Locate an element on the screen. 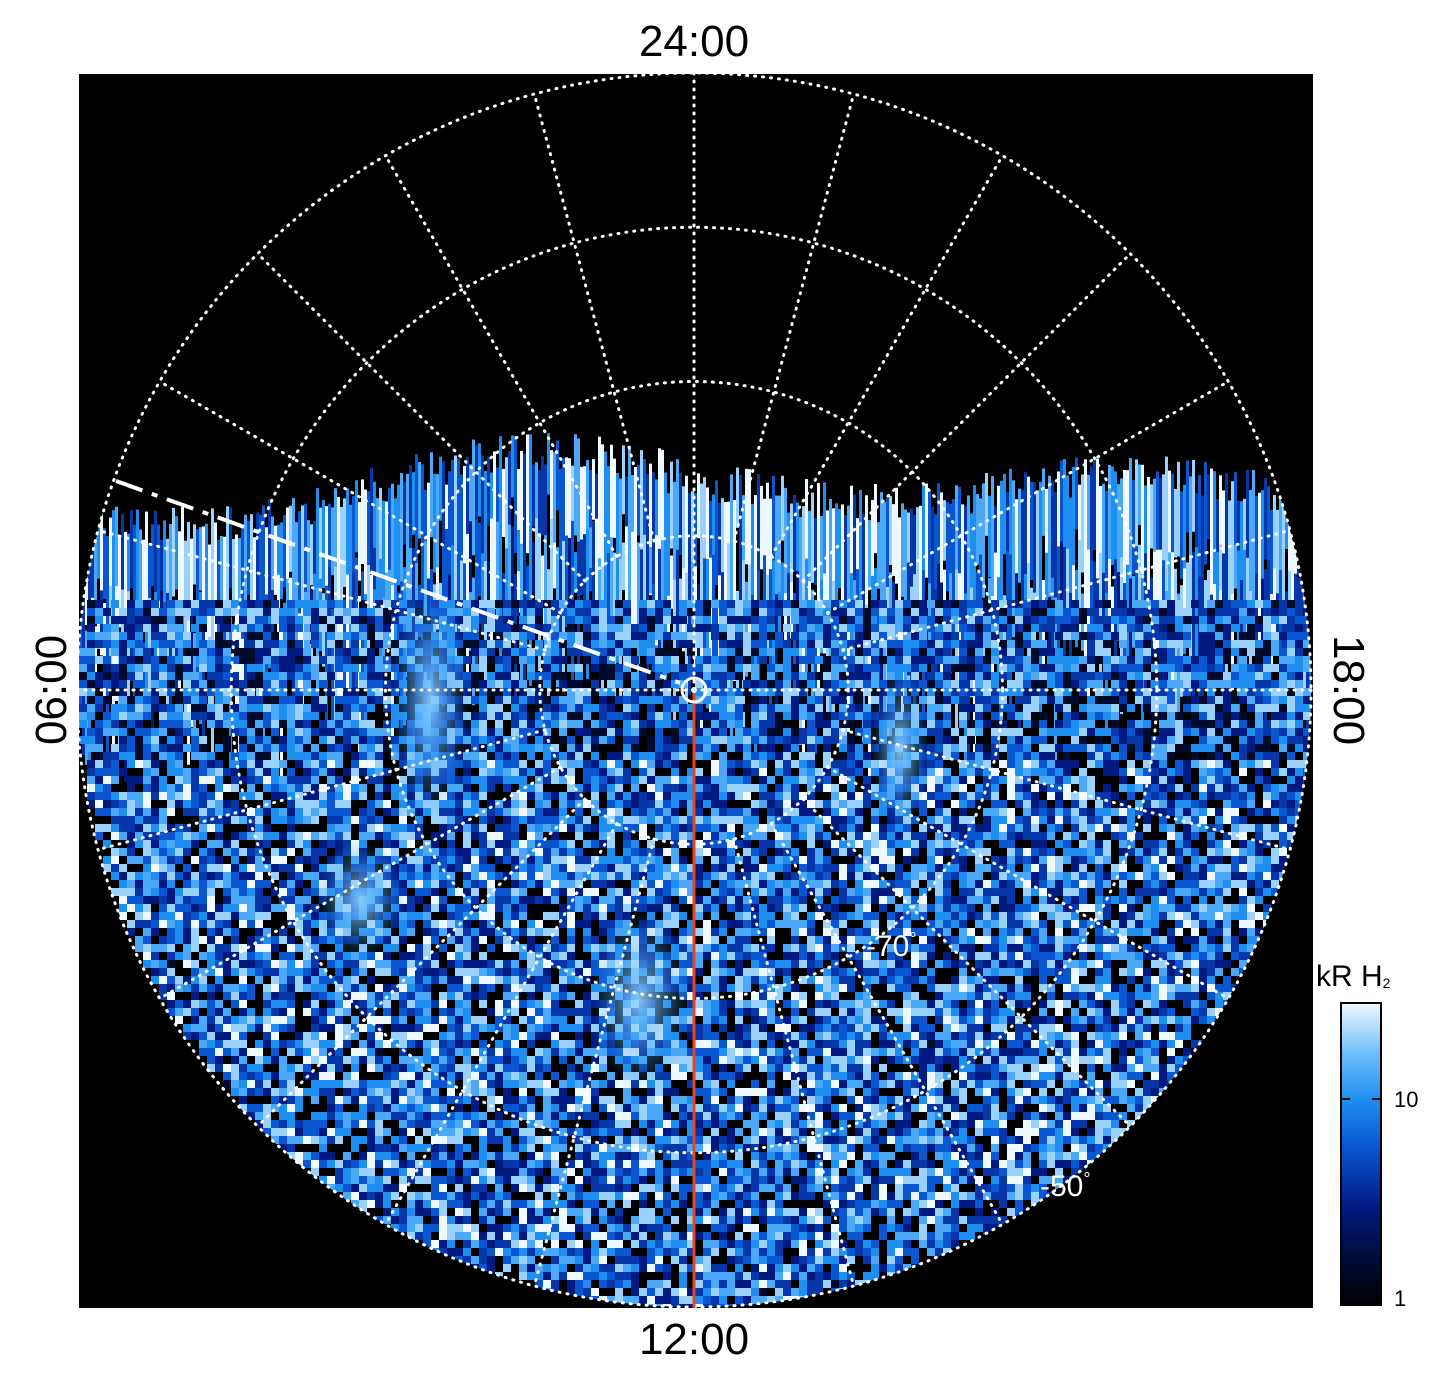  colorbar-tick-10: 10 is located at coordinates (1406, 1099).